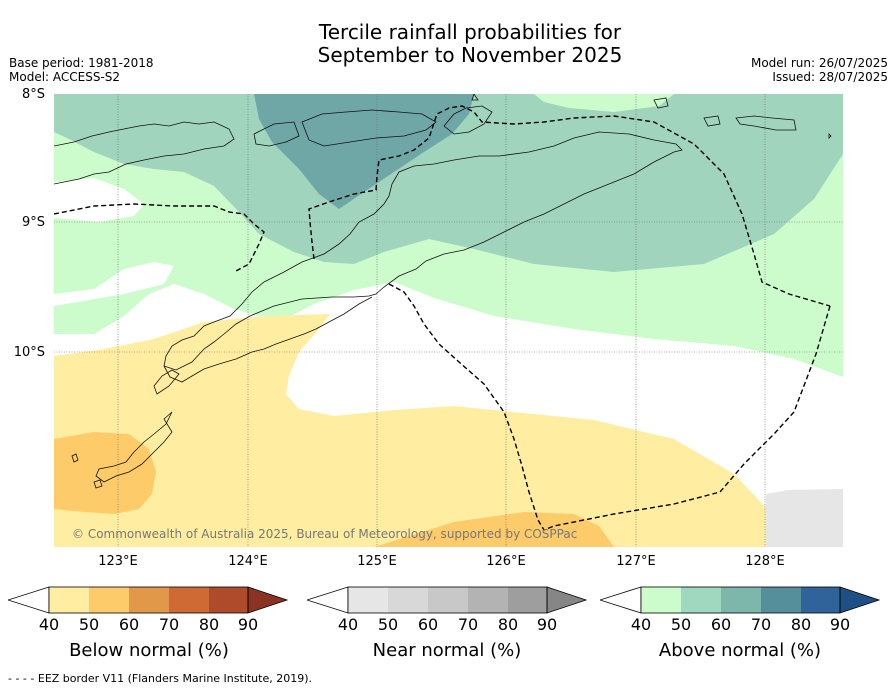  I want to click on above-normal-title: Above normal (%), so click(740, 650).